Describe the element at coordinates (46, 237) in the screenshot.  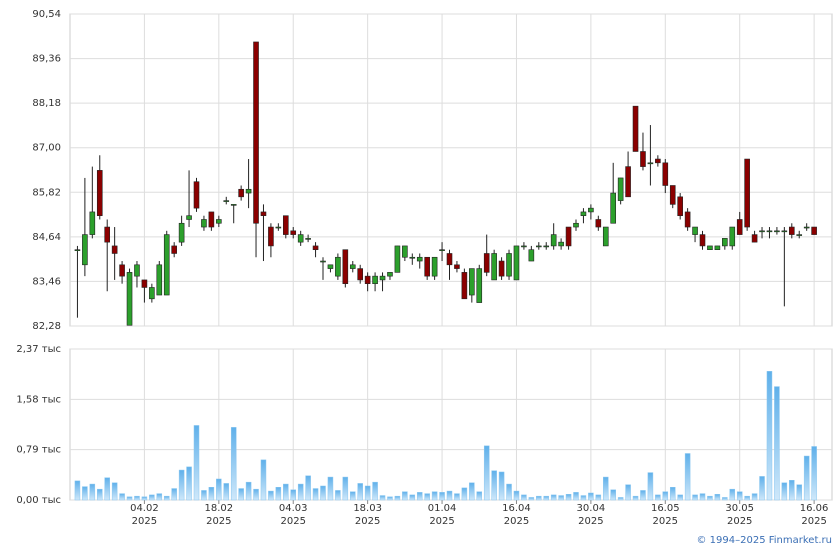
I see `y-tick-label: 84,64` at that location.